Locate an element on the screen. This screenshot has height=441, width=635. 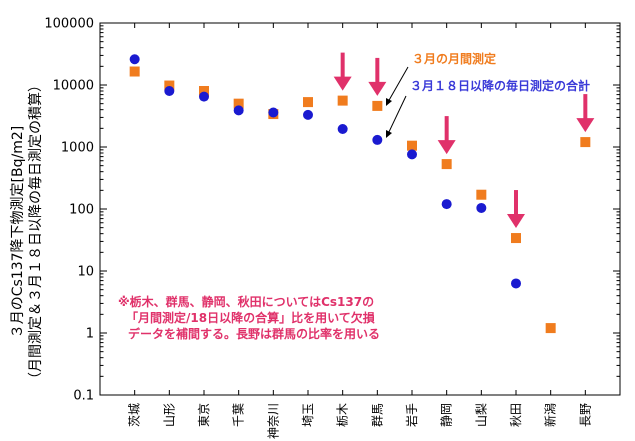
x-tick-label: 山梨 is located at coordinates (481, 415).